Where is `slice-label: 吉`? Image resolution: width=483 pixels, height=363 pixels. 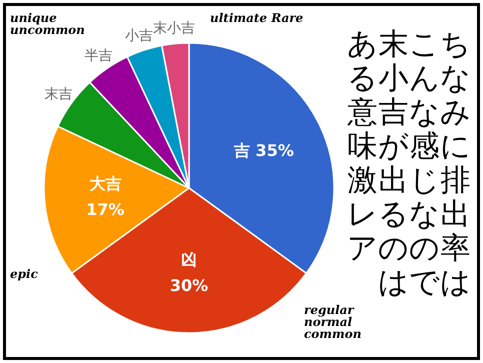
slice-label: 吉 is located at coordinates (393, 112).